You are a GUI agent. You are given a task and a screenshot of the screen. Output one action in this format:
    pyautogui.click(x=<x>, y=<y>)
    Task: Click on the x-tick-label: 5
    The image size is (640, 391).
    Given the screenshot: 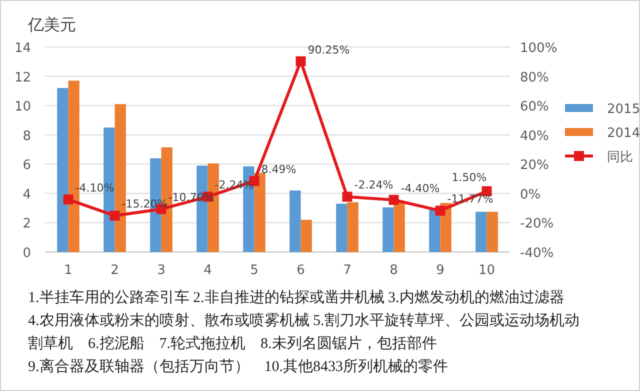 What is the action you would take?
    pyautogui.click(x=254, y=270)
    